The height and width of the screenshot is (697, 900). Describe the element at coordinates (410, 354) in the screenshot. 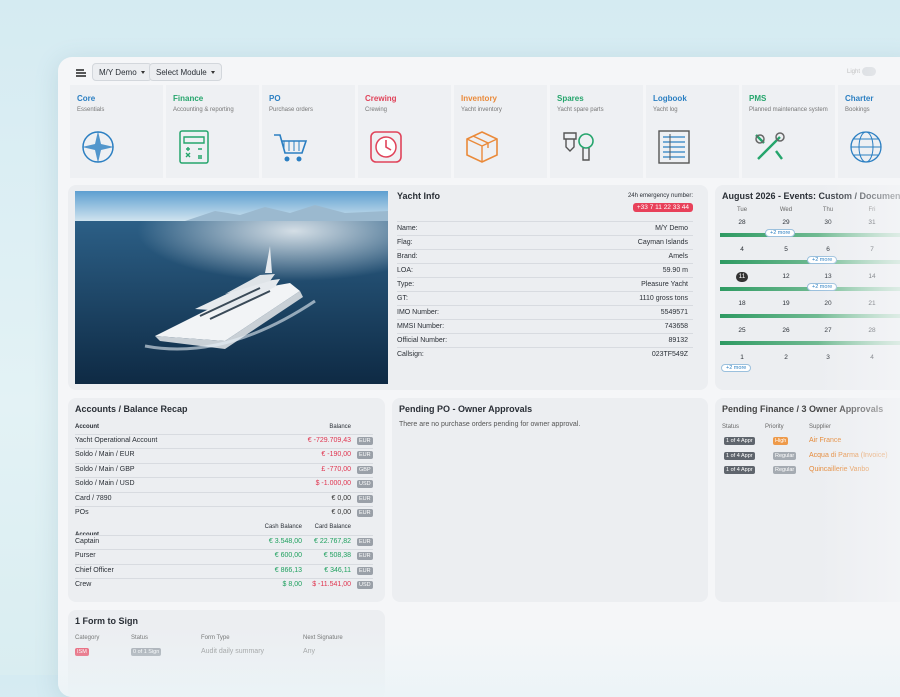

I see `field-label: Callsign:` at that location.